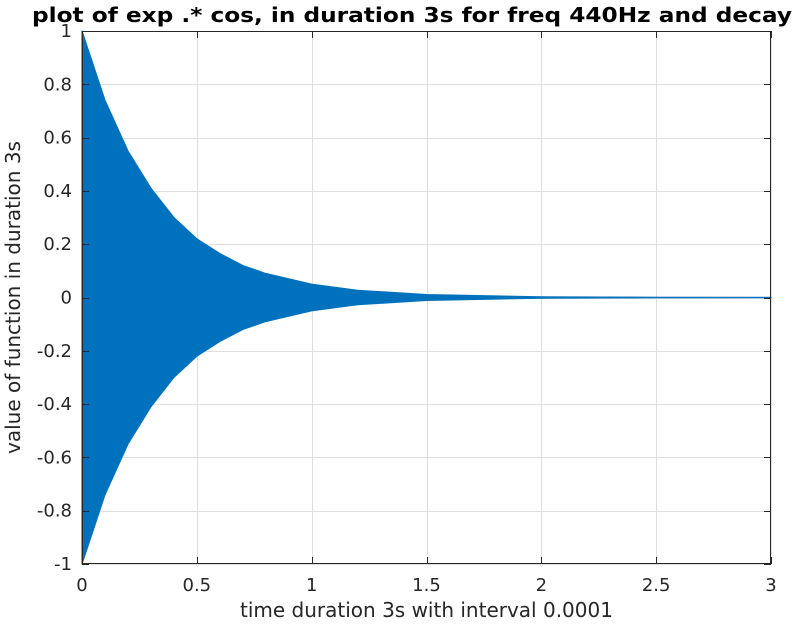  Describe the element at coordinates (541, 585) in the screenshot. I see `x-tick-label: 2` at that location.